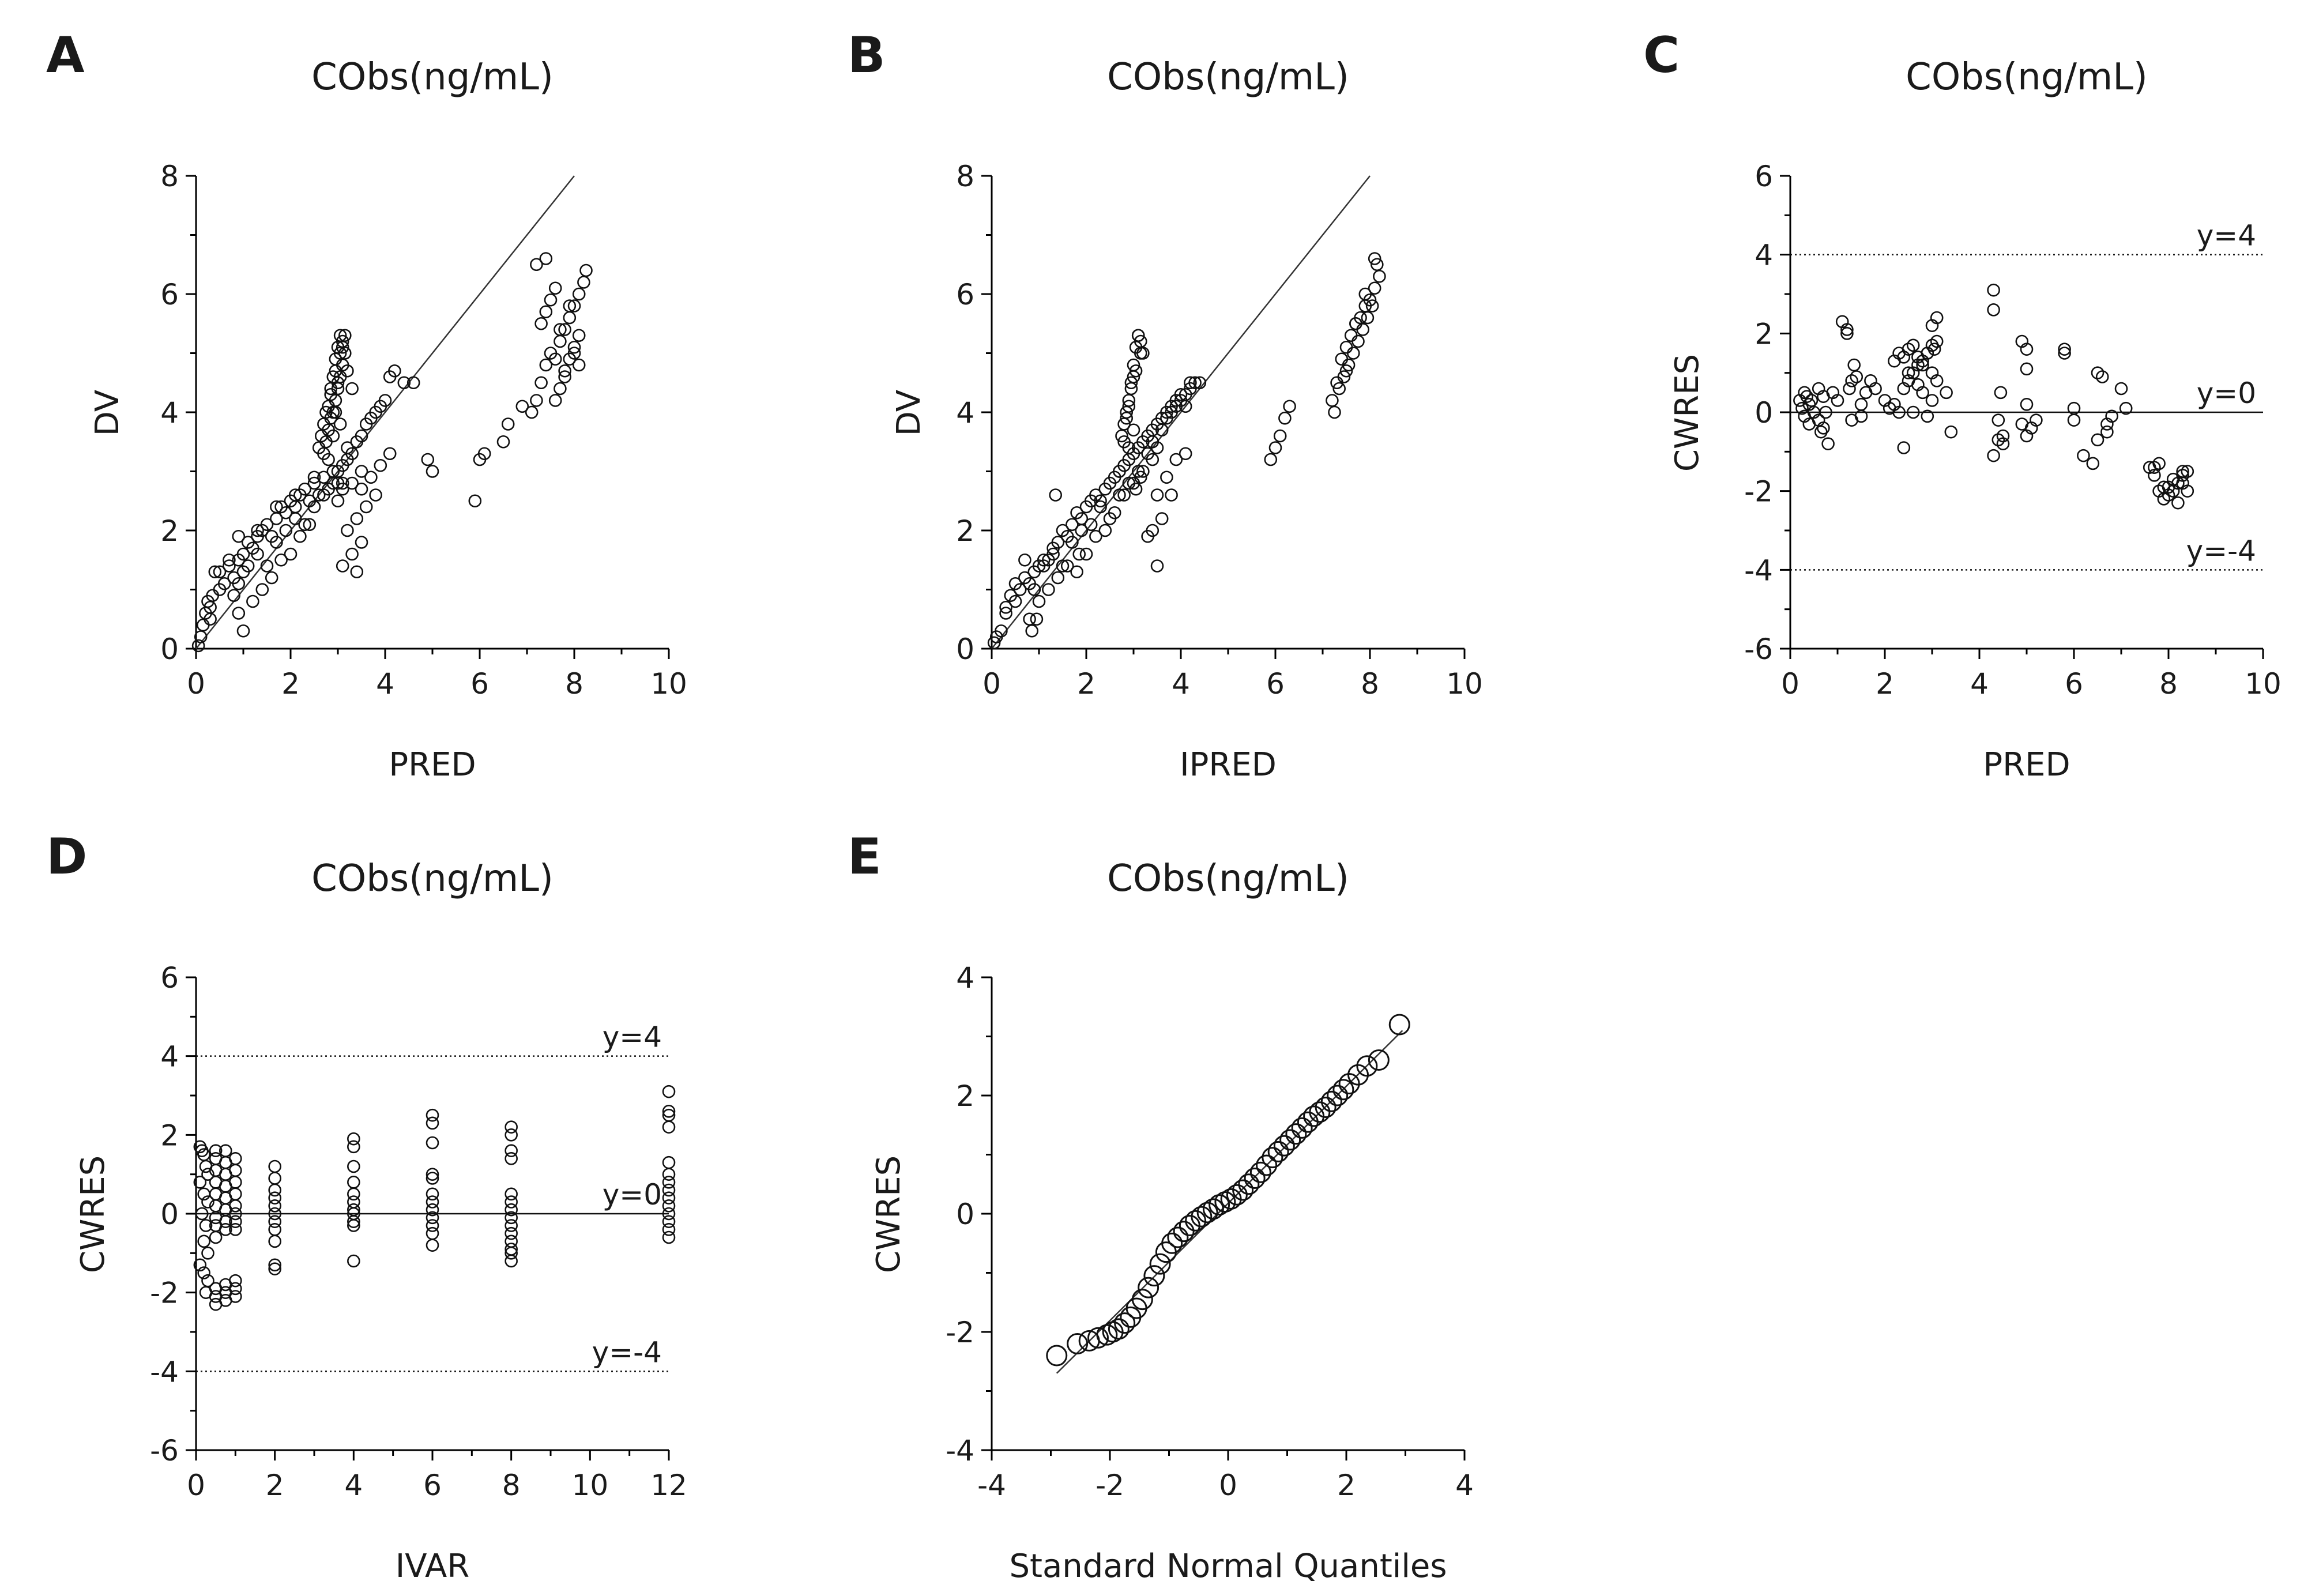  I want to click on panel-c-y-tick-label: -2, so click(1758, 492).